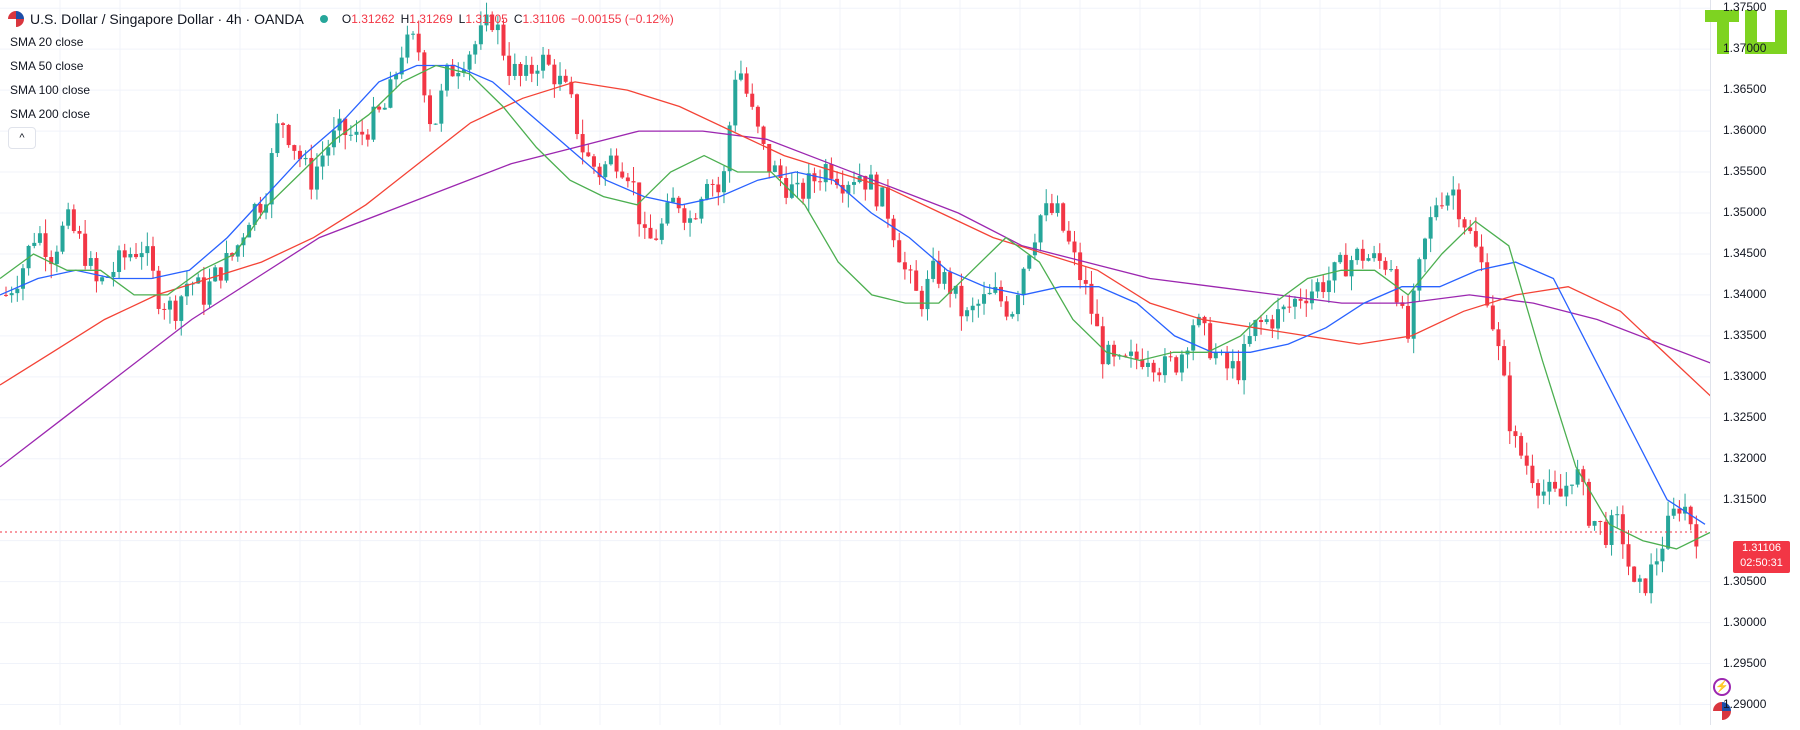 The image size is (1800, 730). What do you see at coordinates (22, 138) in the screenshot?
I see `collapse-button: ^` at bounding box center [22, 138].